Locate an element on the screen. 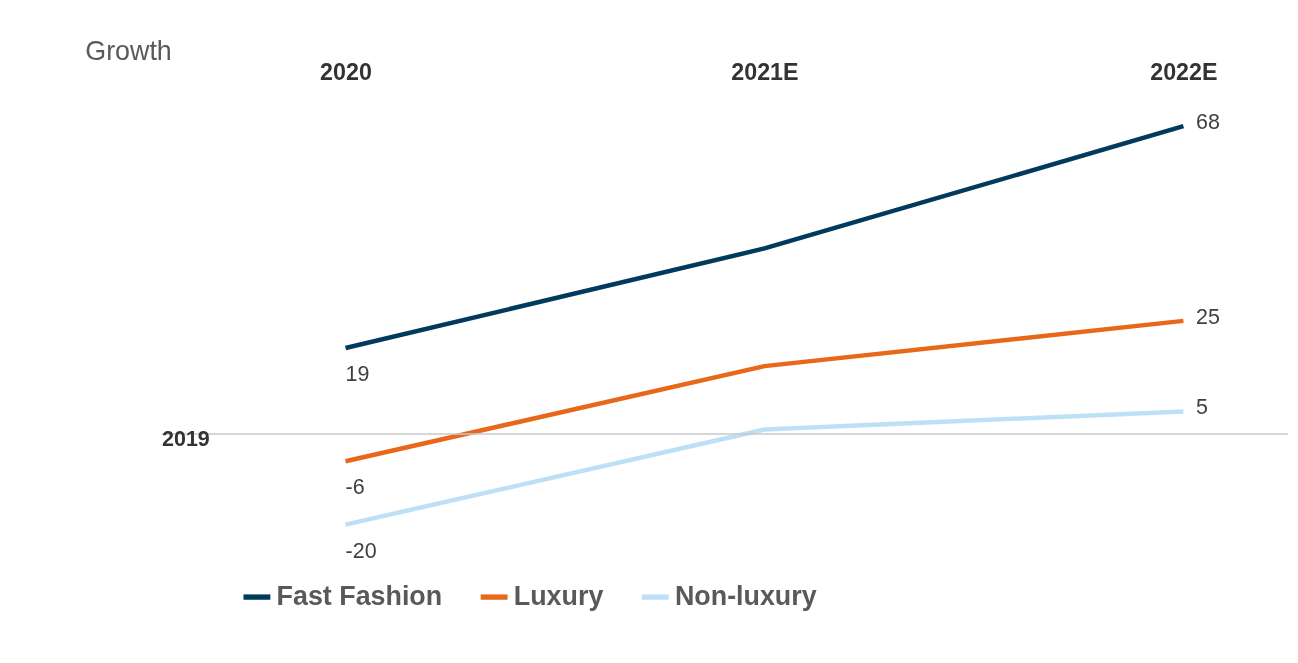 This screenshot has width=1298, height=663. data-label: 5 is located at coordinates (1201, 407).